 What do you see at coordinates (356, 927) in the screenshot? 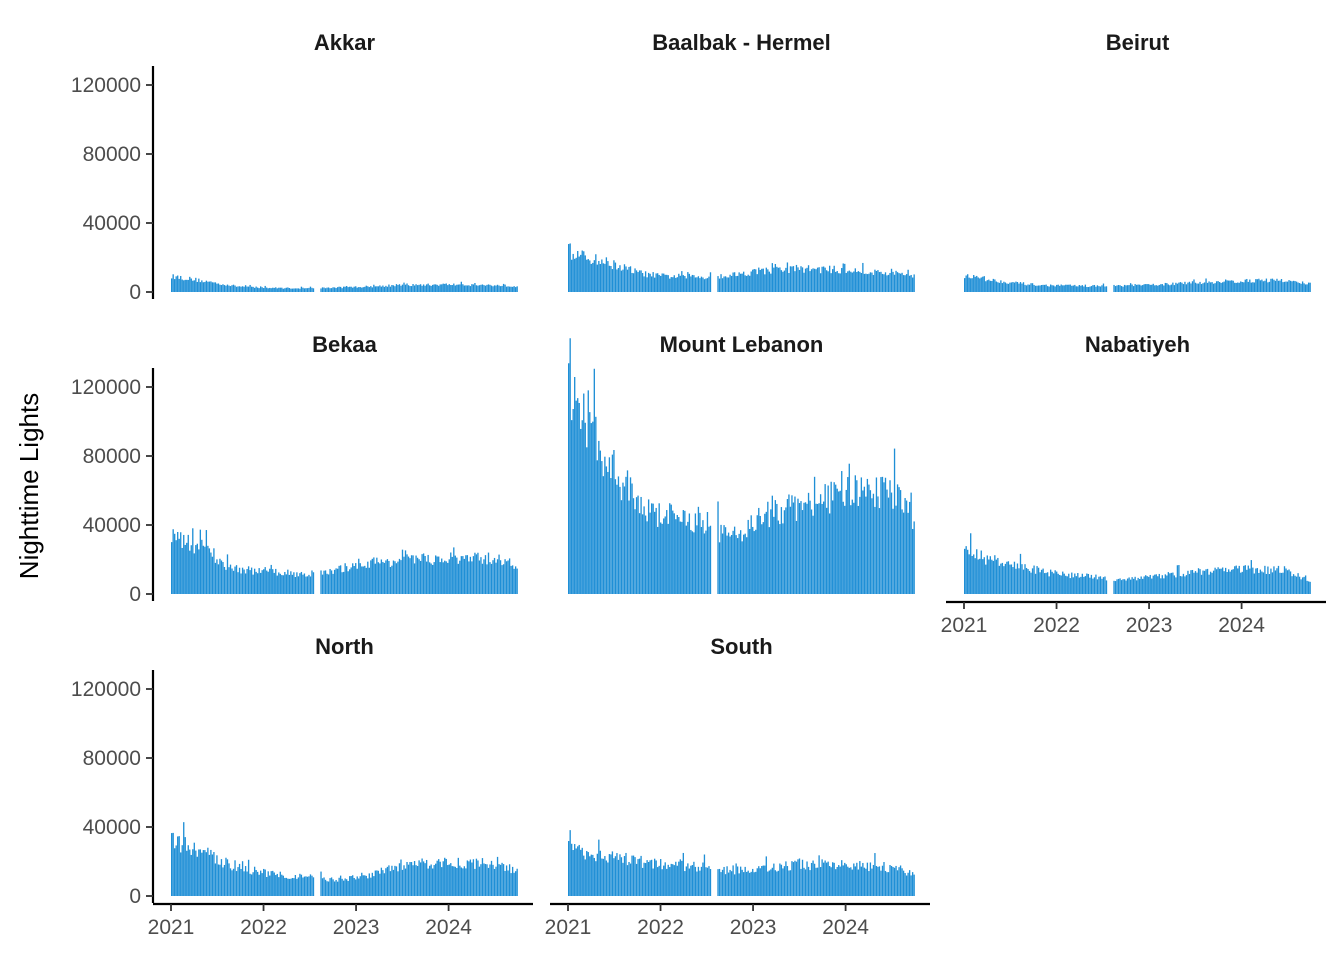
I see `x-tick-label: 2023` at bounding box center [356, 927].